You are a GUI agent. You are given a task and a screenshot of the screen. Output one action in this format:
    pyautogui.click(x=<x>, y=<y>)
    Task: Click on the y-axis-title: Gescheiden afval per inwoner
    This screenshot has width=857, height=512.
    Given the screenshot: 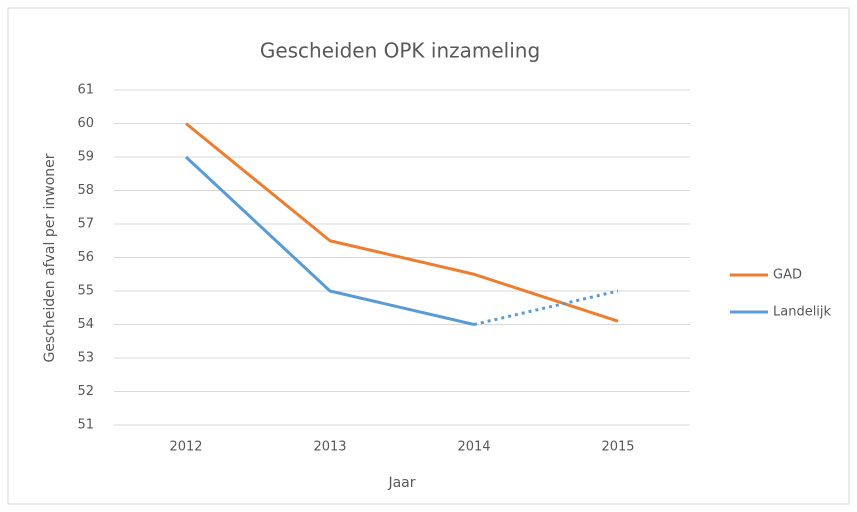 What is the action you would take?
    pyautogui.click(x=50, y=257)
    